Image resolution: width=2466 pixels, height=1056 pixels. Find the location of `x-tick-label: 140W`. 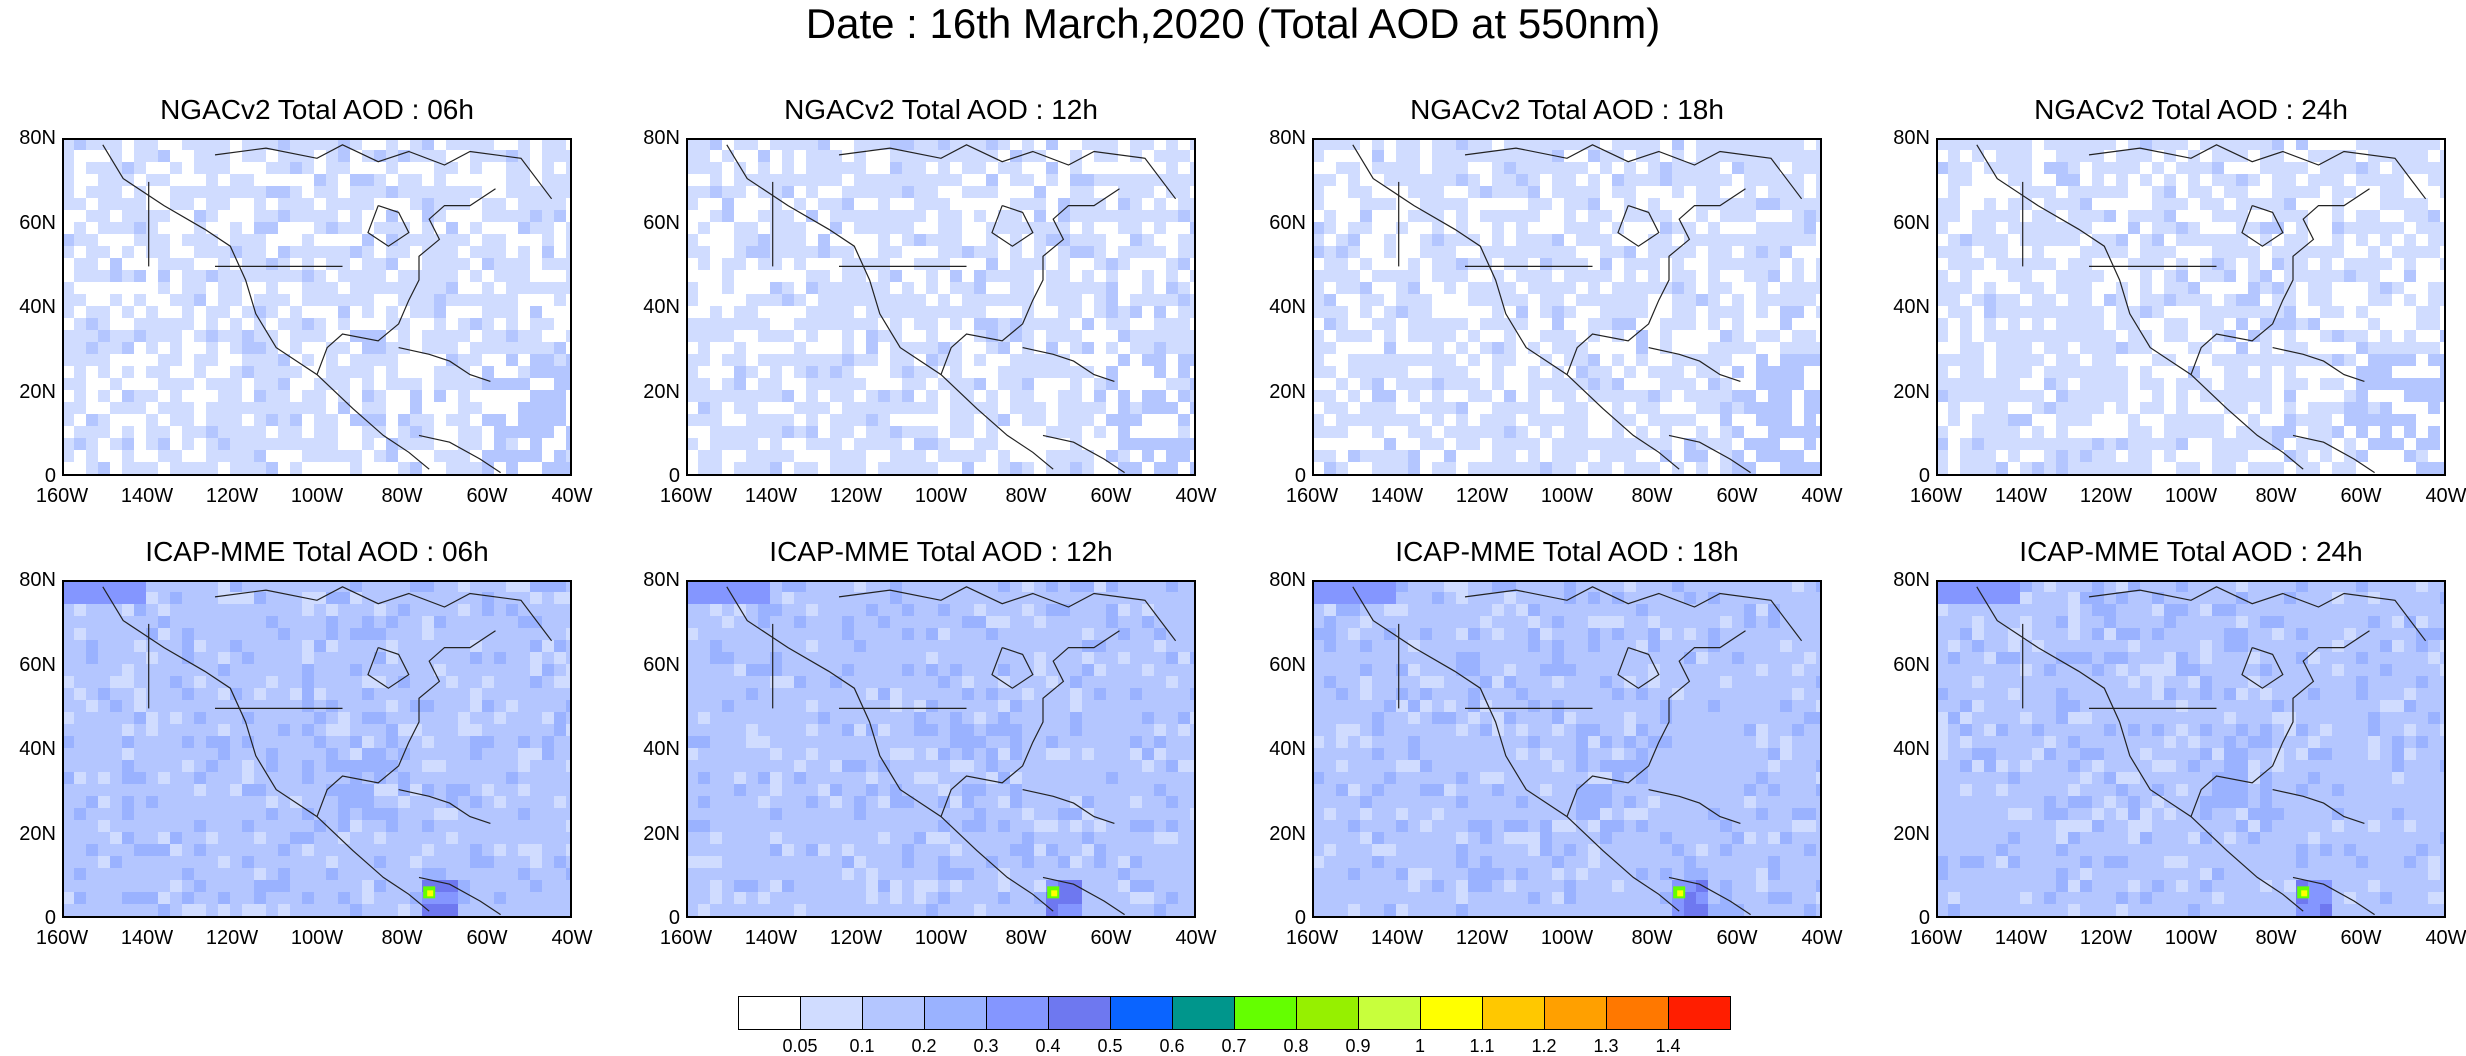

x-tick-label: 140W is located at coordinates (1397, 496).